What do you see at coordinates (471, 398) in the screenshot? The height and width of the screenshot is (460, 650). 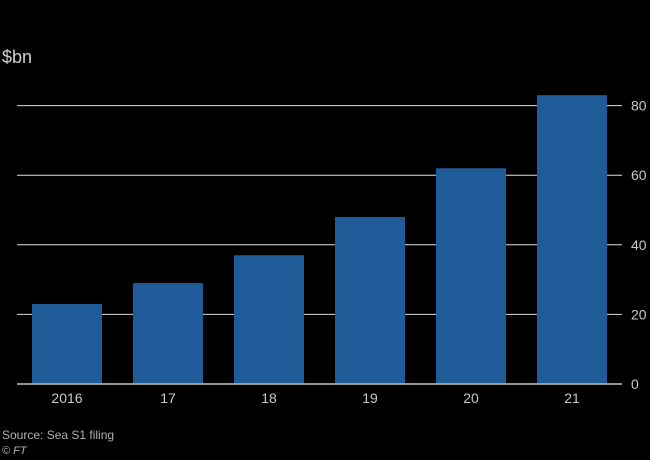 I see `x-tick-label-20: 20` at bounding box center [471, 398].